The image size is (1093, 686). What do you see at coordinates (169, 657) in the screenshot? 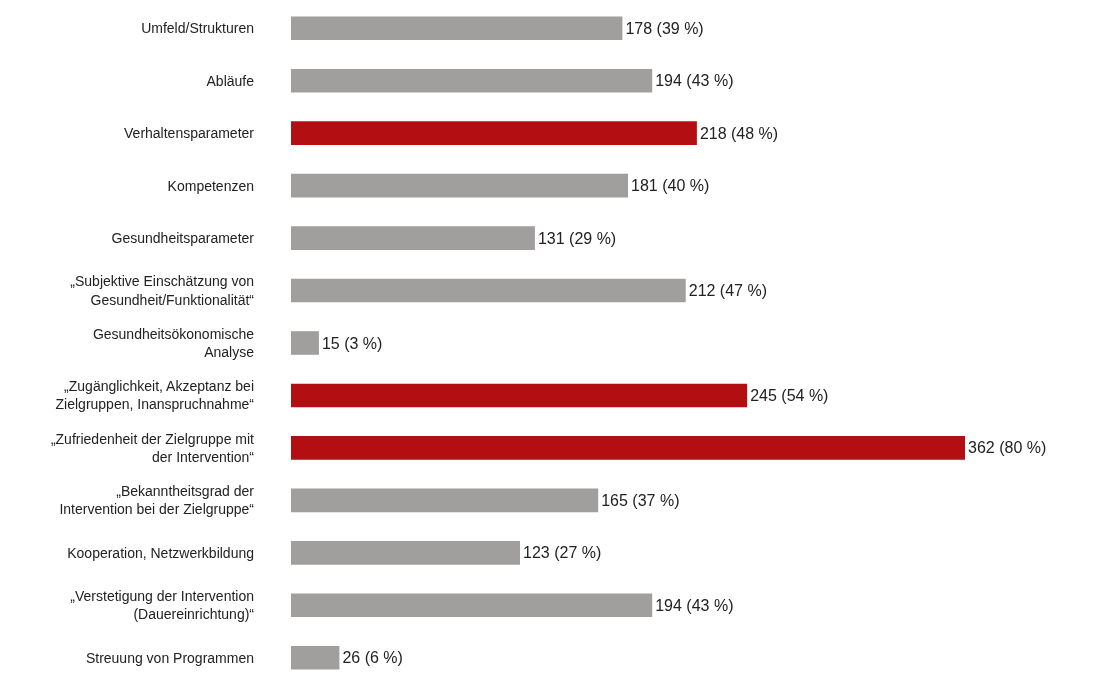
I see `y-tick-label: Streuung von Programmen` at bounding box center [169, 657].